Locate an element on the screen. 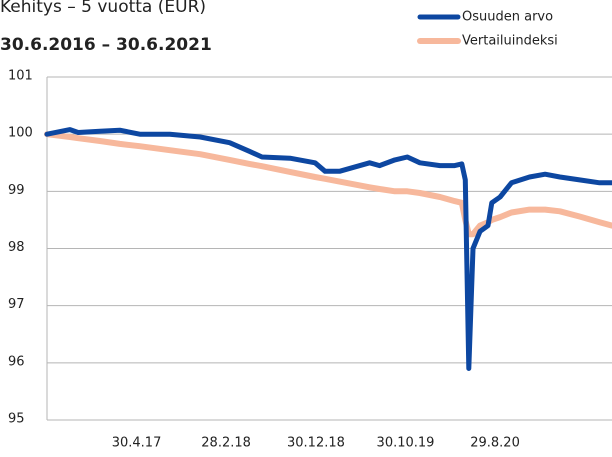  y-tick-label: 99 is located at coordinates (16, 190).